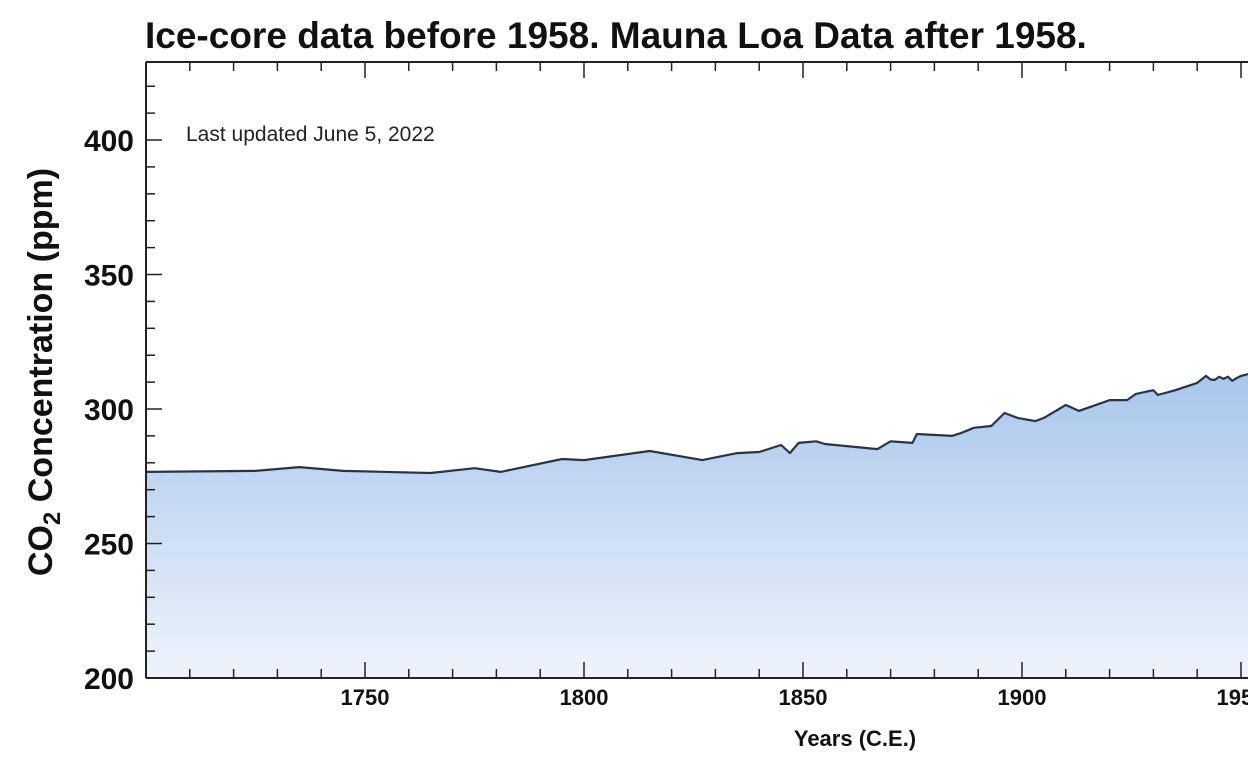 This screenshot has height=770, width=1248. What do you see at coordinates (109, 141) in the screenshot?
I see `y-tick-label: 400` at bounding box center [109, 141].